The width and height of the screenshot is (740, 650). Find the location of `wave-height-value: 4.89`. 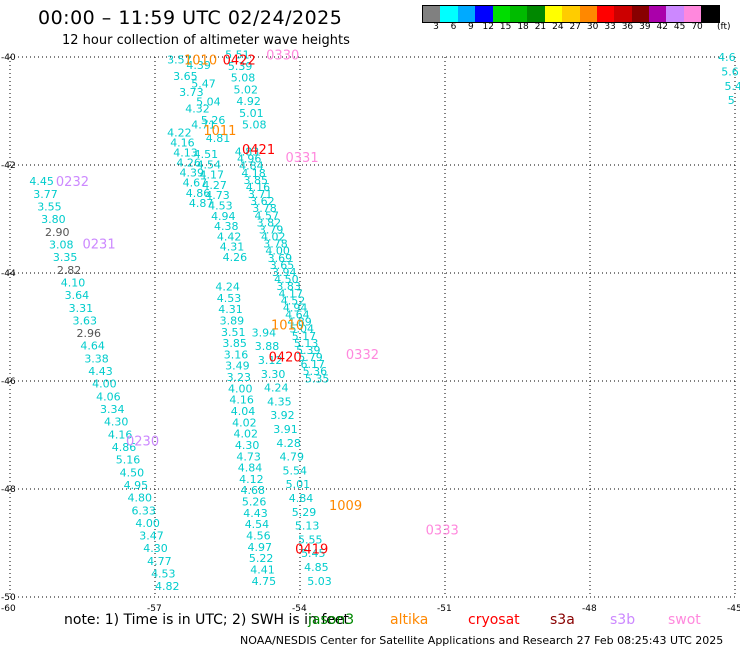

wave-height-value: 4.89 is located at coordinates (299, 322).